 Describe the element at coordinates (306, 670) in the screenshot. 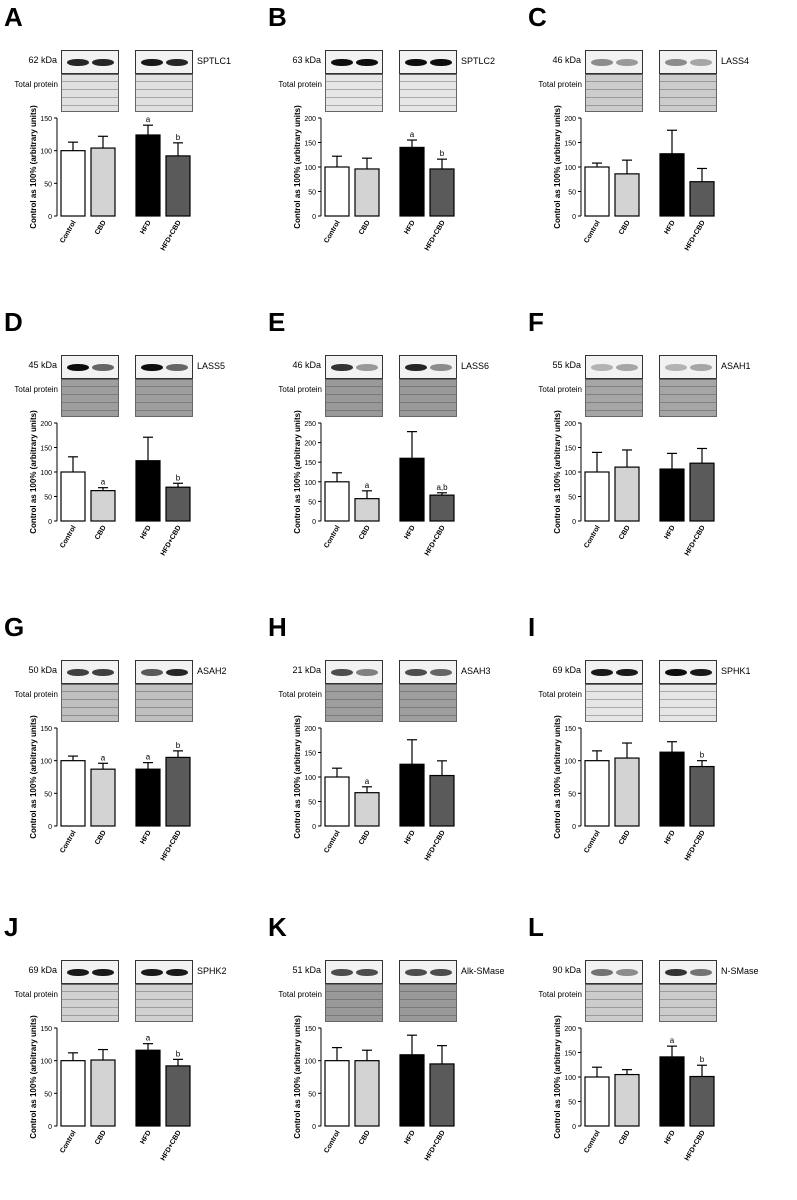

I see `molecular-weight-label: 21 kDa` at that location.